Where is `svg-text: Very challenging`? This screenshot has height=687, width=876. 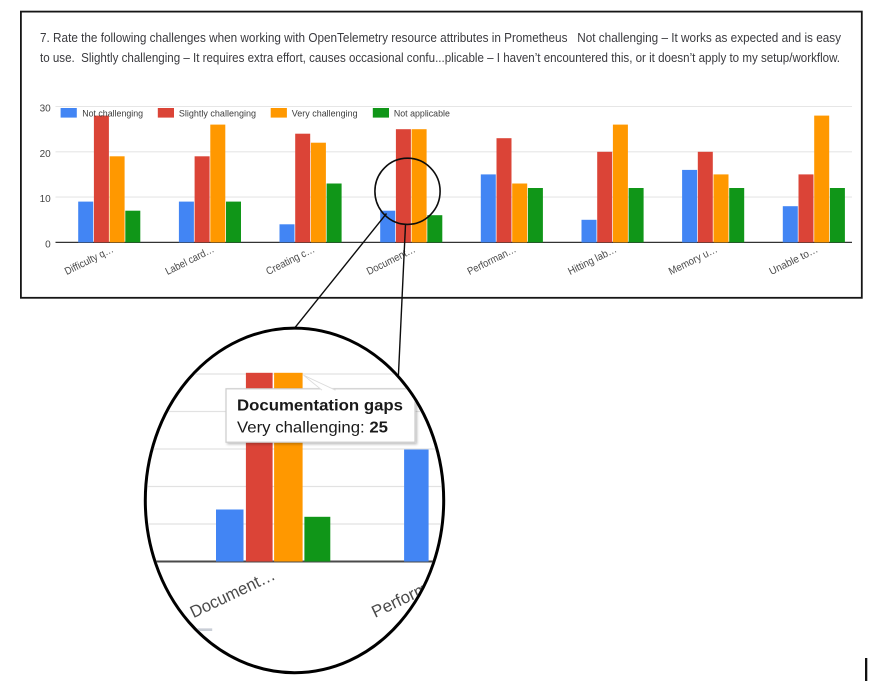
svg-text: Very challenging is located at coordinates (325, 113).